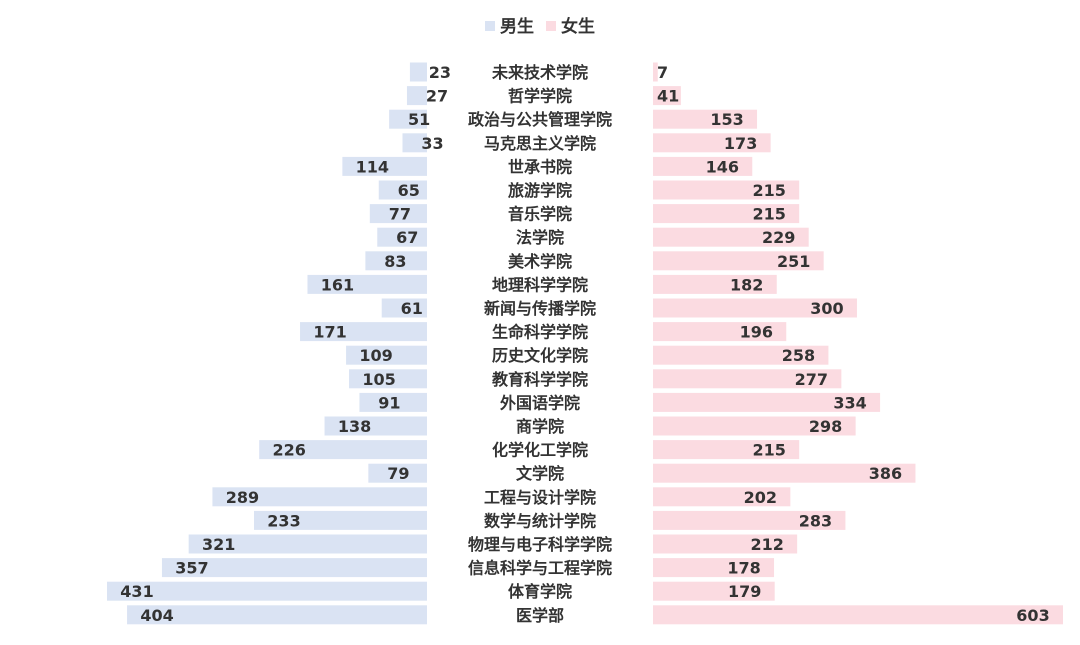 This screenshot has height=645, width=1080. I want to click on category-label: 体育学院, so click(540, 591).